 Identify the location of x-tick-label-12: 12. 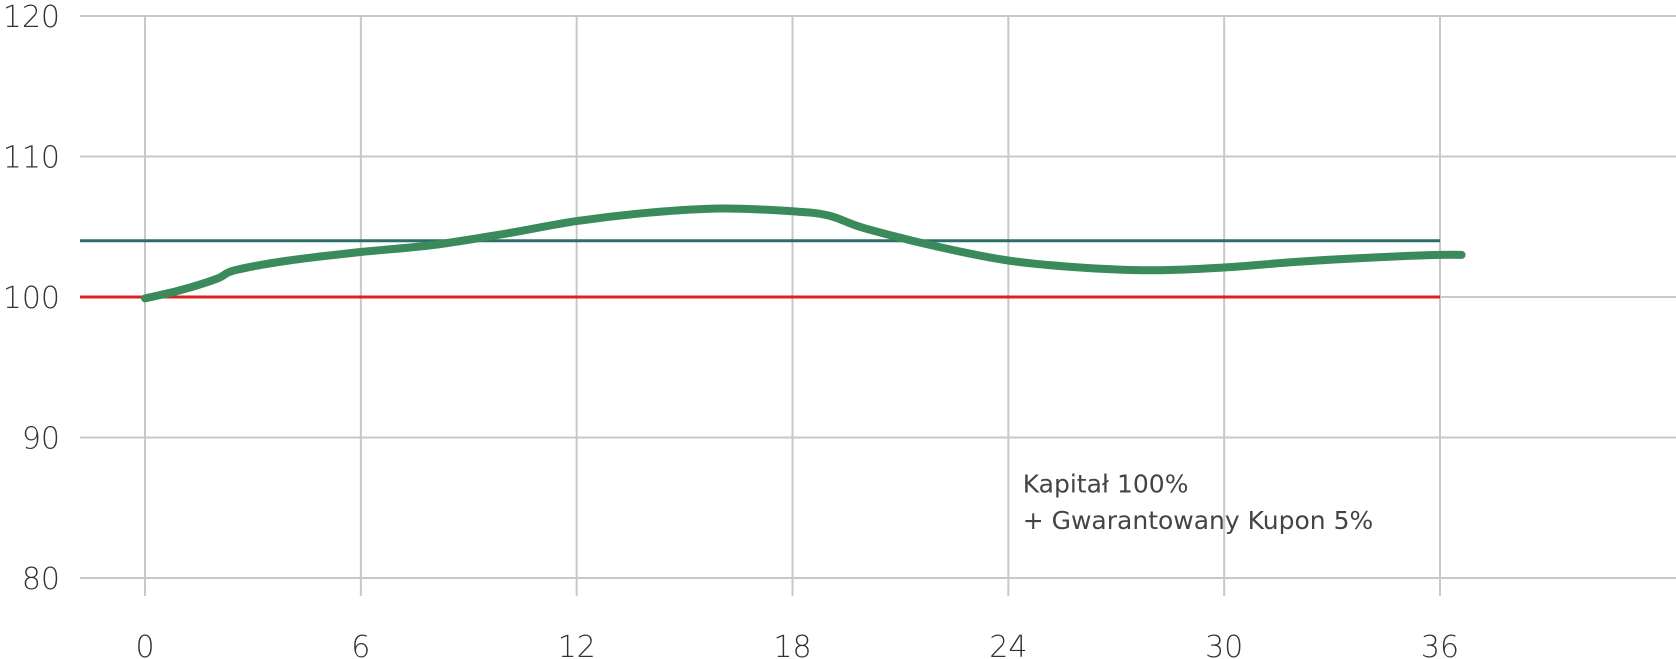
(577, 644).